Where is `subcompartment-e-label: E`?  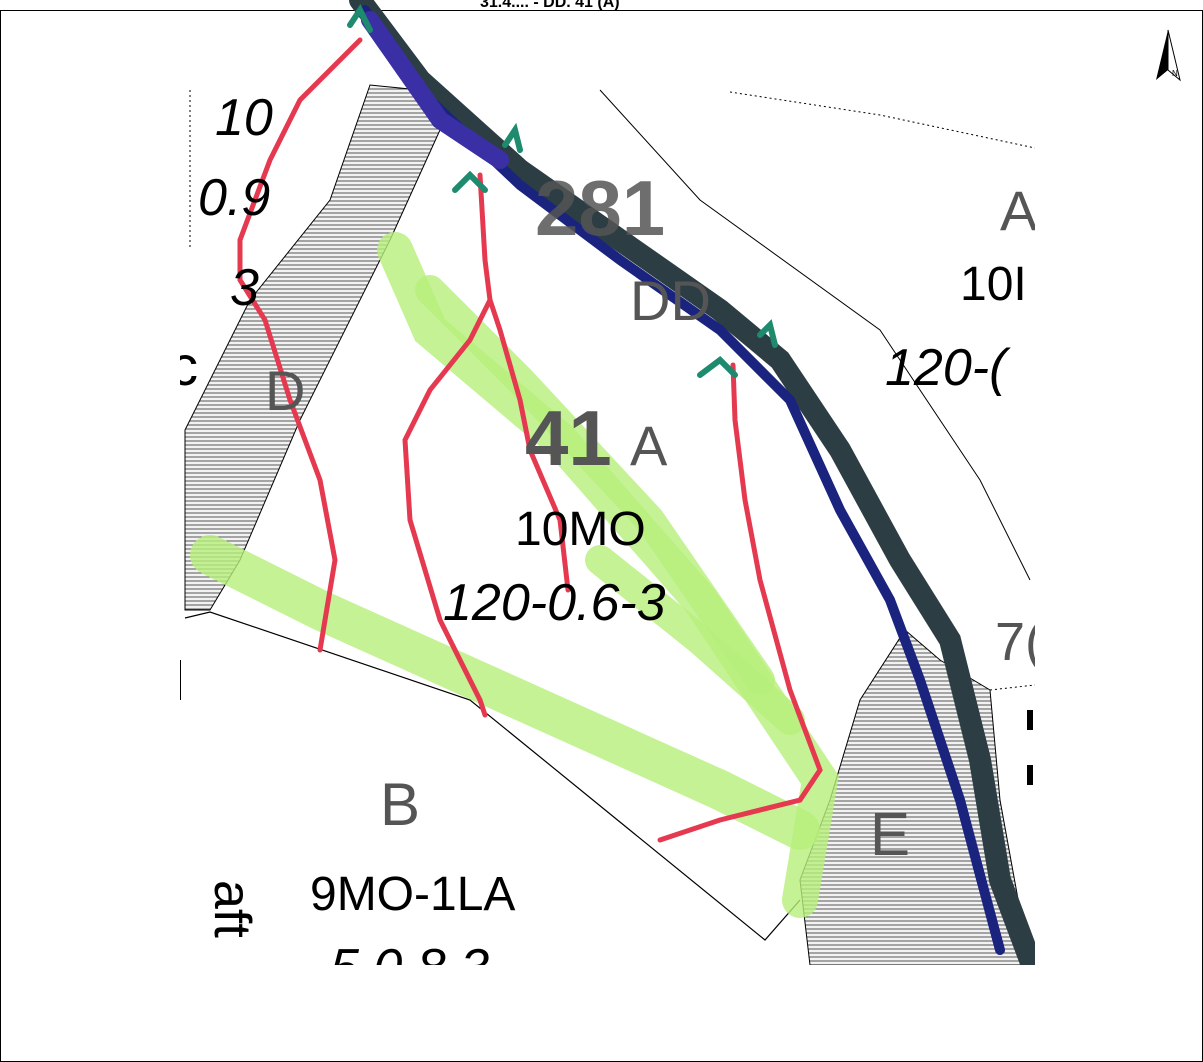 subcompartment-e-label: E is located at coordinates (890, 834).